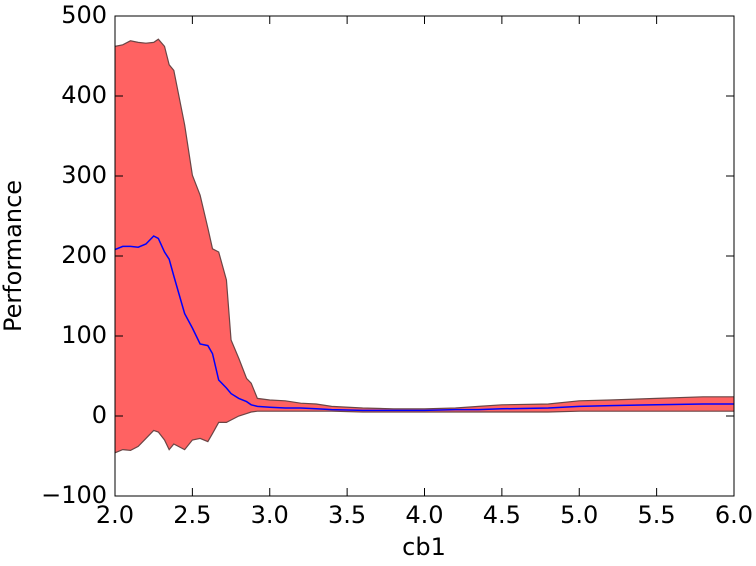  I want to click on x-tick-label: 2.0, so click(115, 515).